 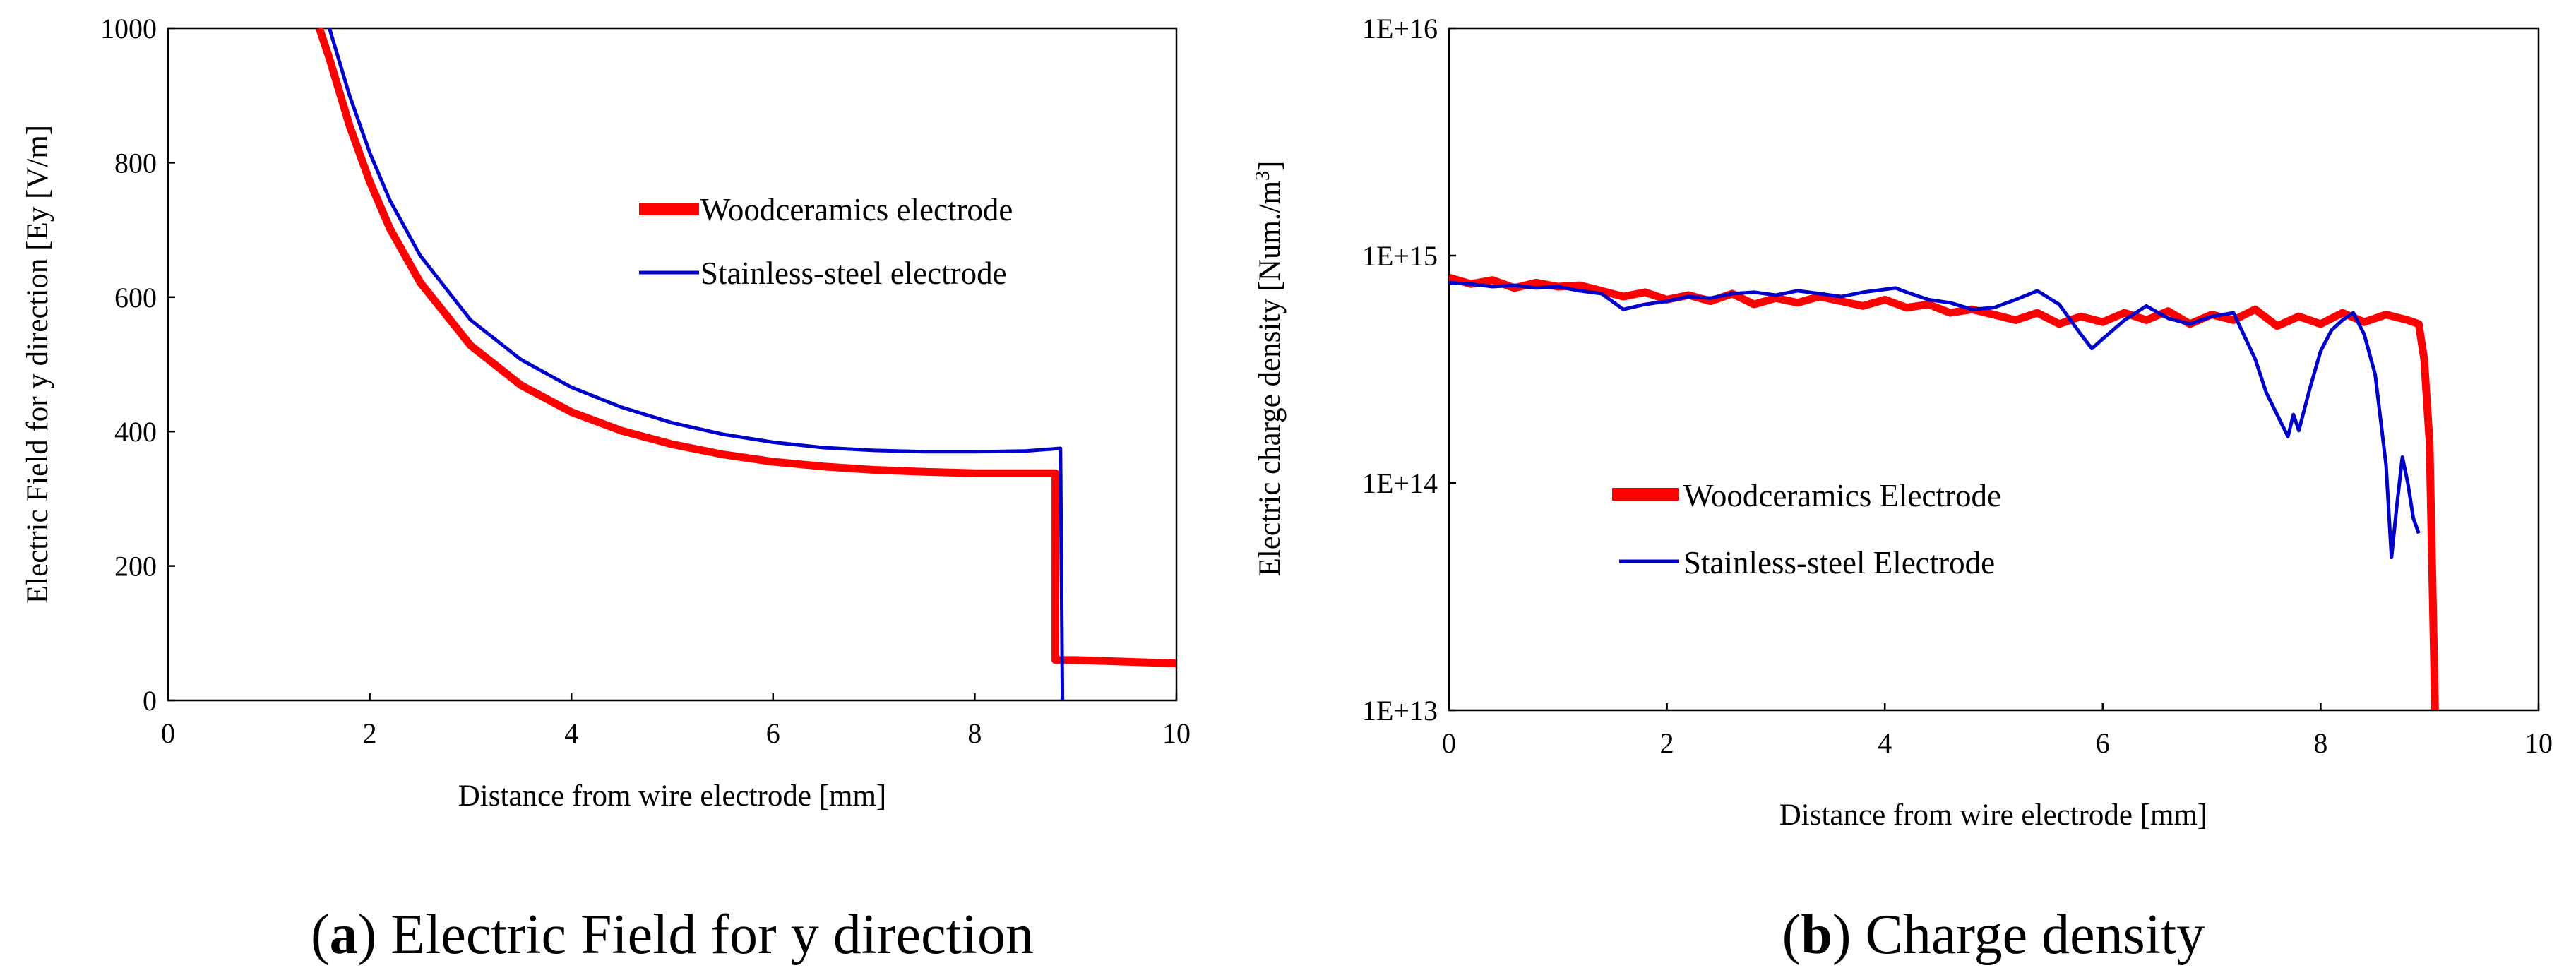 What do you see at coordinates (135, 163) in the screenshot?
I see `panel-a-y-tick-label: 800` at bounding box center [135, 163].